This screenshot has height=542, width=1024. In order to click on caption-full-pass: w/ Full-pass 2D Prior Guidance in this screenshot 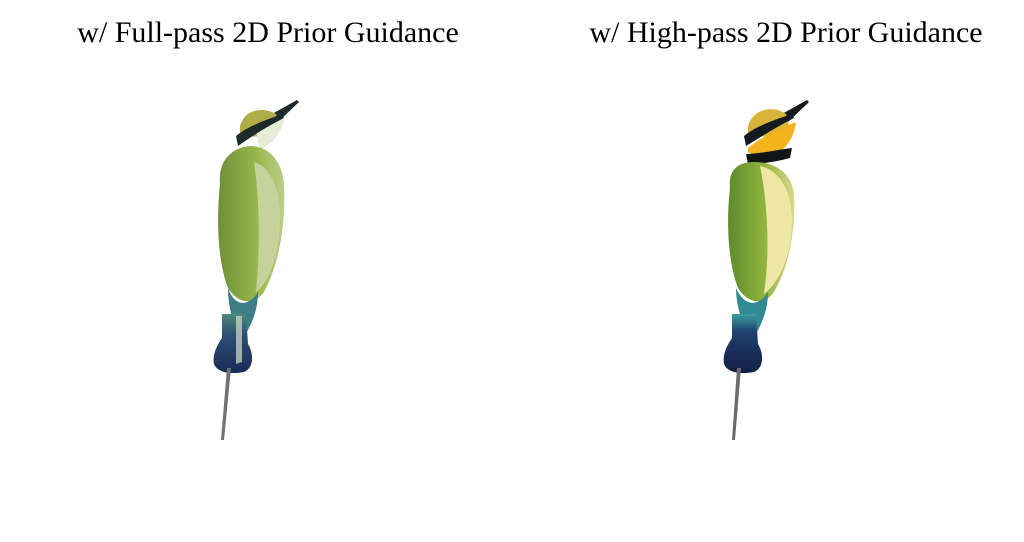, I will do `click(268, 32)`.